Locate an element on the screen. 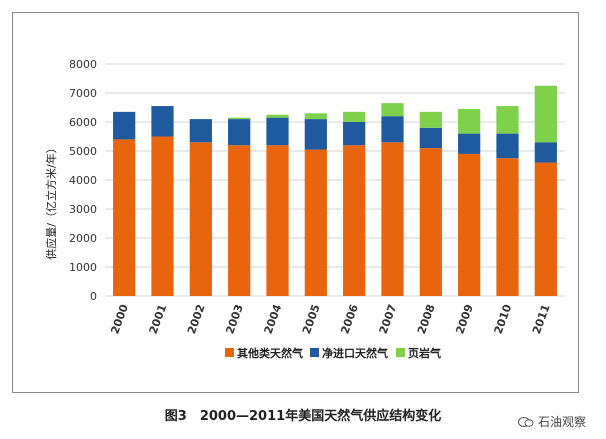 The width and height of the screenshot is (606, 439). x-tick-label: 2006 is located at coordinates (349, 319).